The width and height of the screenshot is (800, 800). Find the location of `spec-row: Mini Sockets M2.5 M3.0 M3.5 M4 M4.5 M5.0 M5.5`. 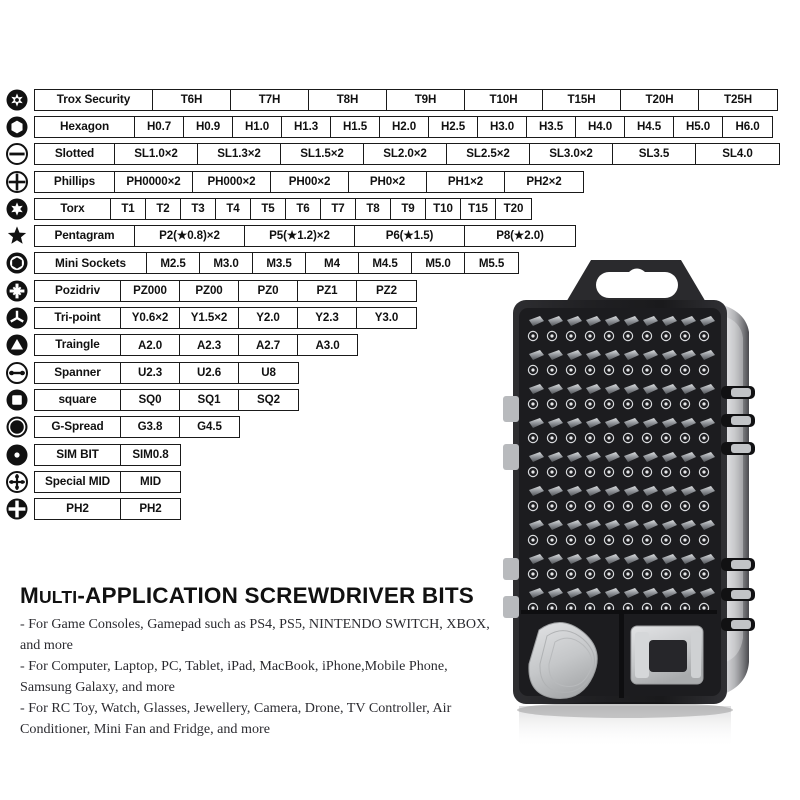

spec-row: Mini Sockets M2.5 M3.0 M3.5 M4 M4.5 M5.0 M5.5 is located at coordinates (395, 263).